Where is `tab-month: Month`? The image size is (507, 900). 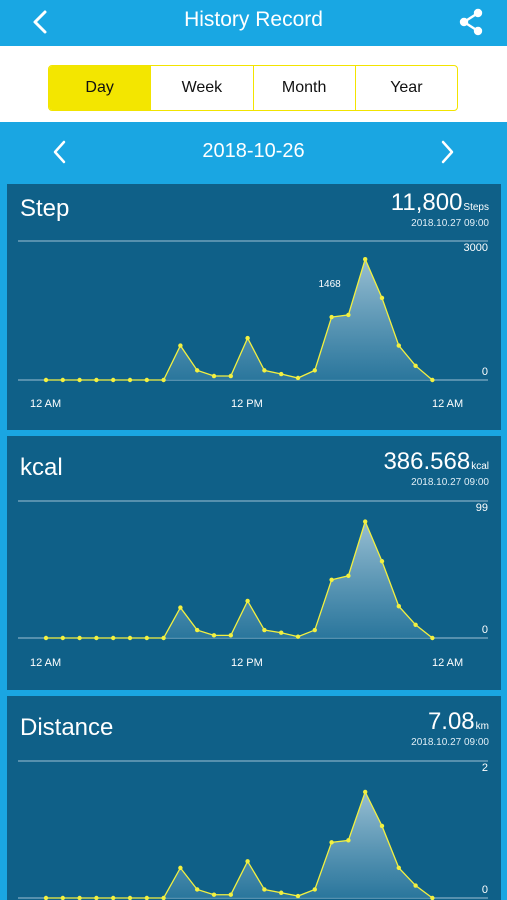 tab-month: Month is located at coordinates (303, 88).